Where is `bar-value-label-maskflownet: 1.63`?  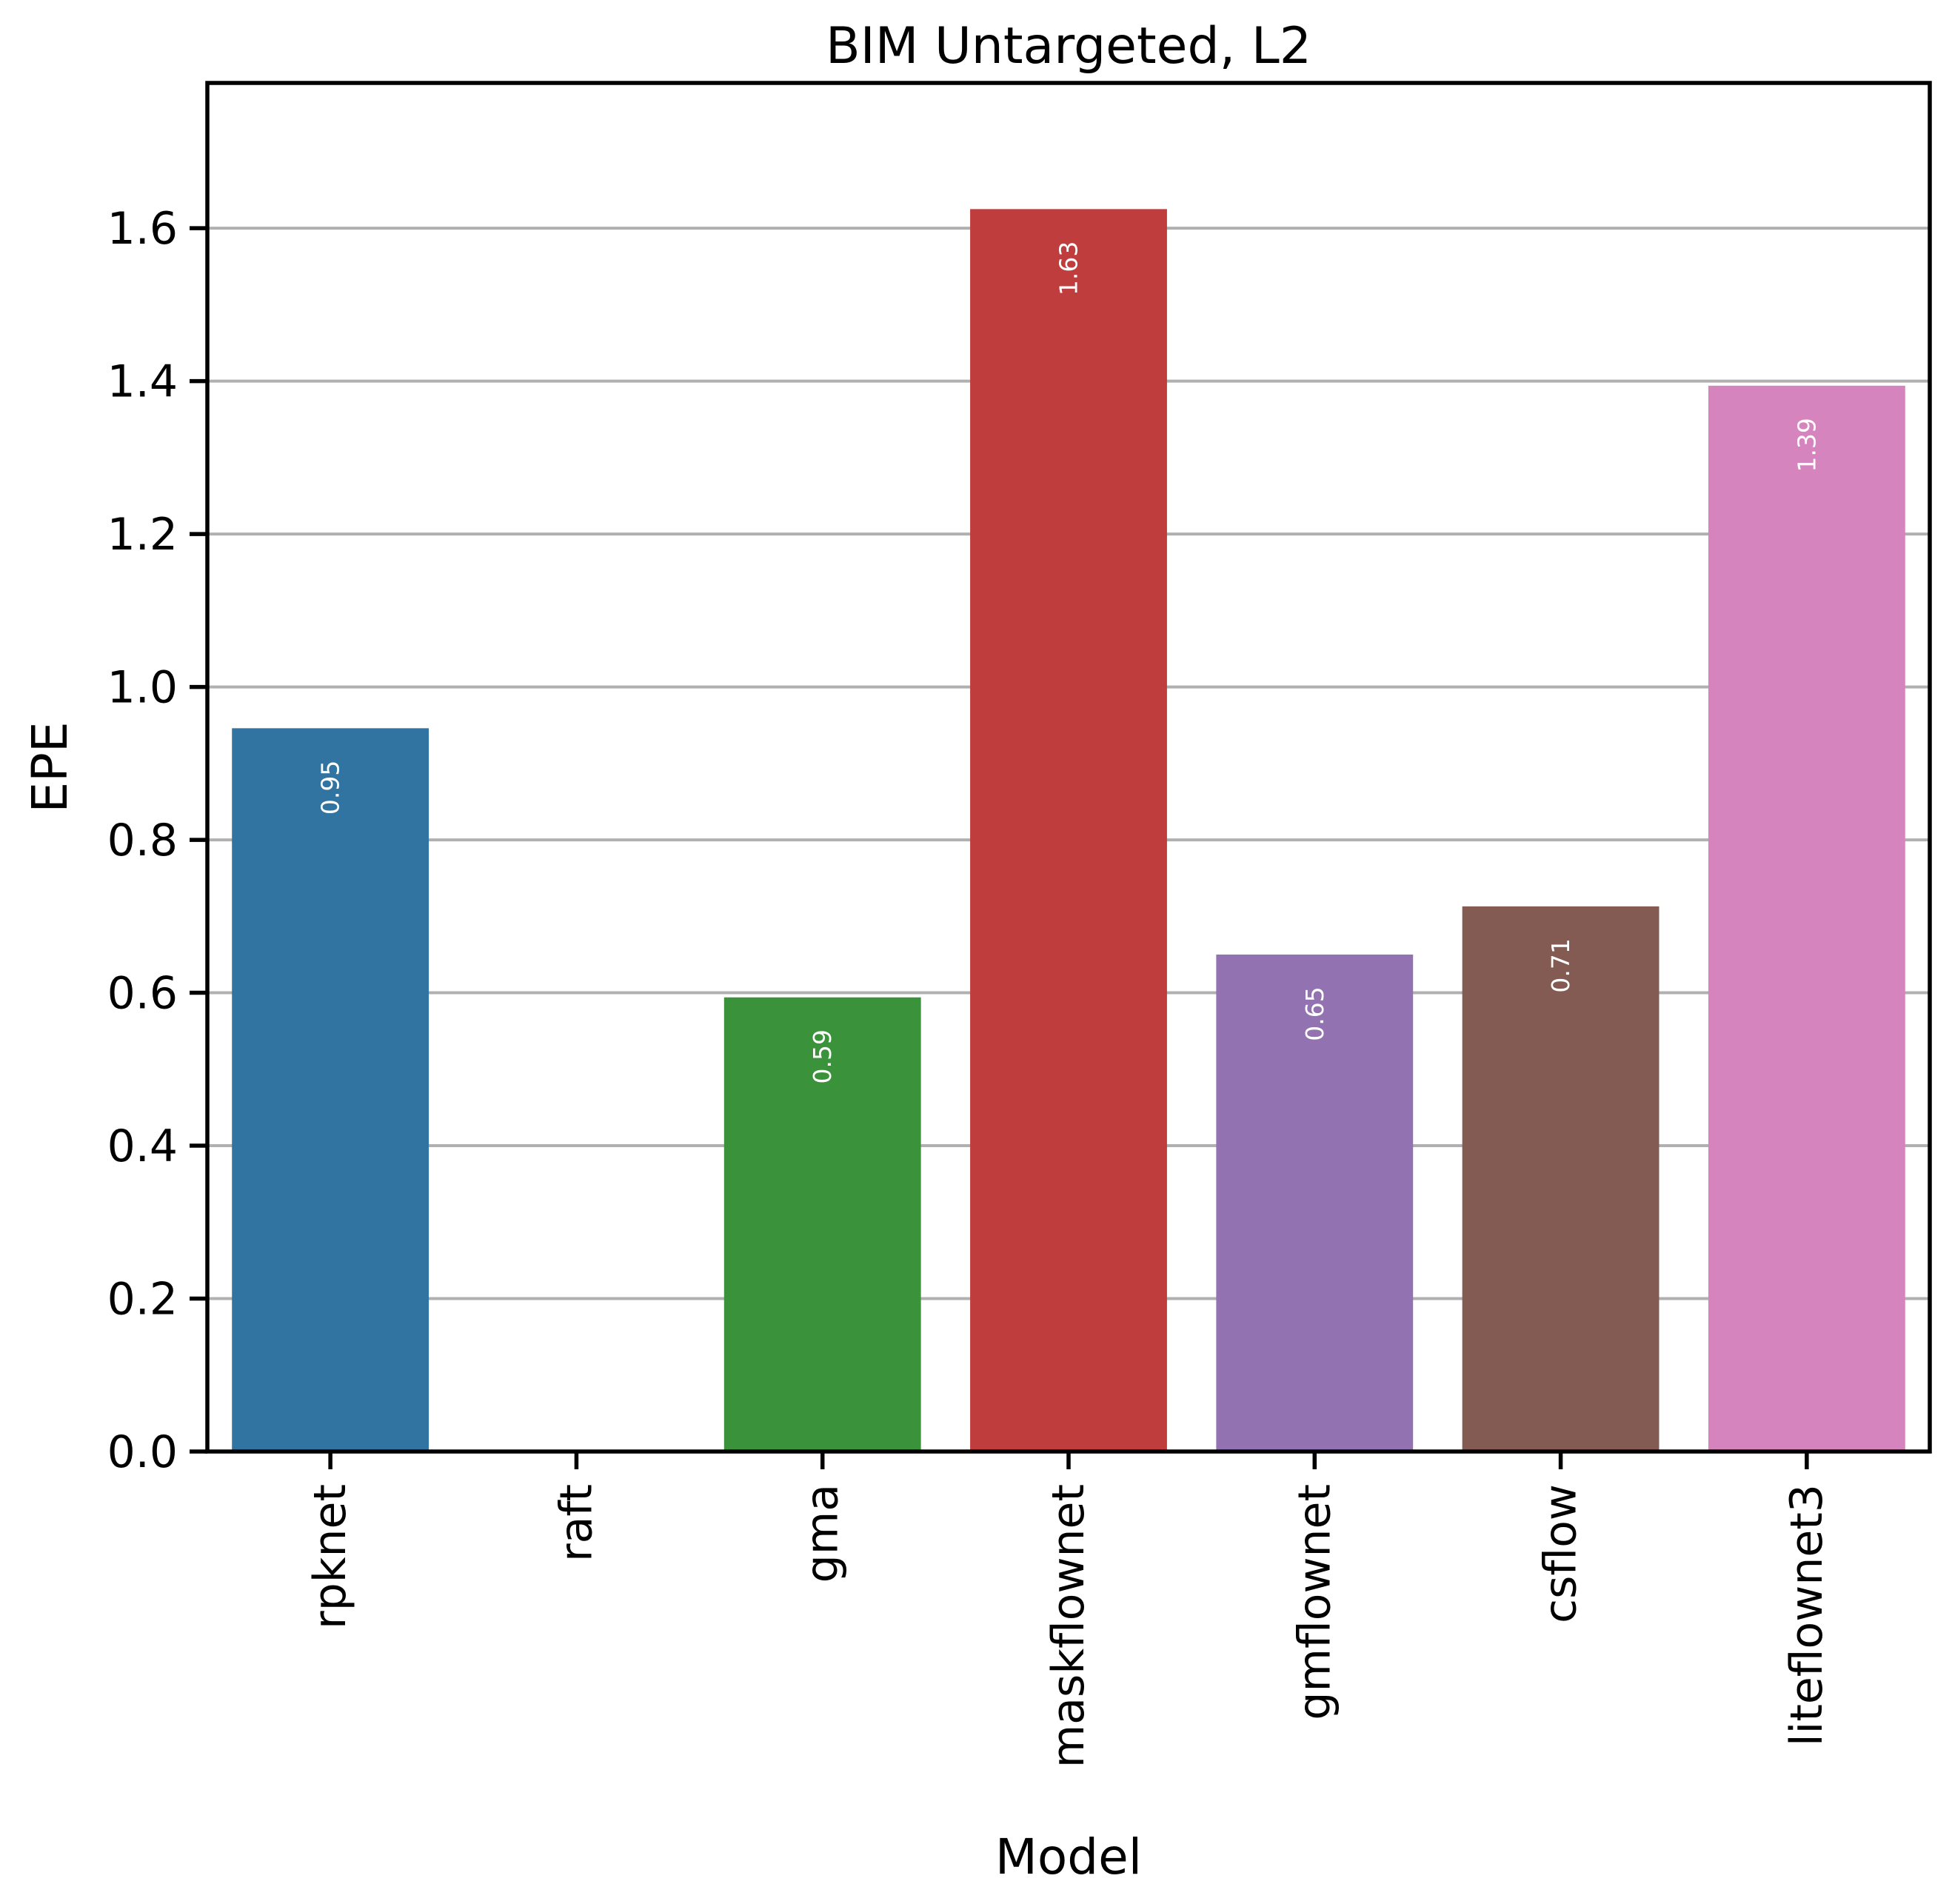 bar-value-label-maskflownet: 1.63 is located at coordinates (1068, 268).